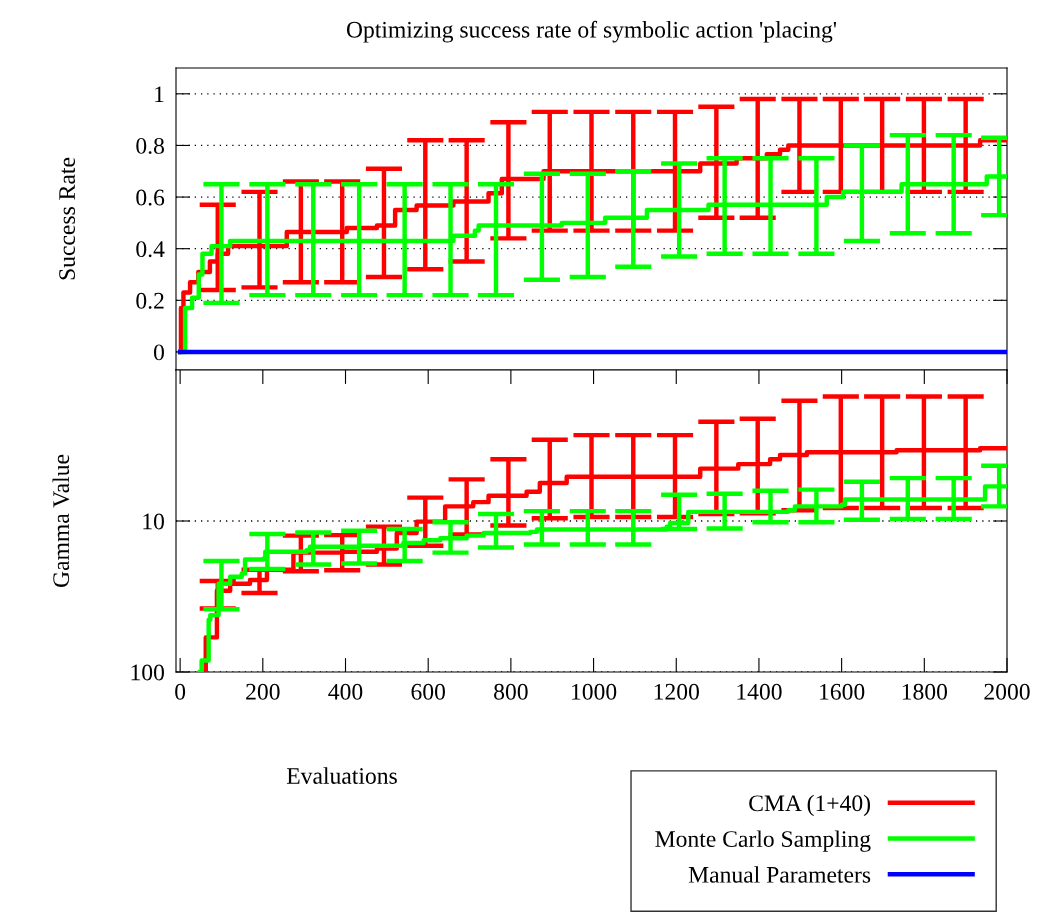 Image resolution: width=1049 pixels, height=923 pixels. I want to click on x-tick-label: 800, so click(511, 691).